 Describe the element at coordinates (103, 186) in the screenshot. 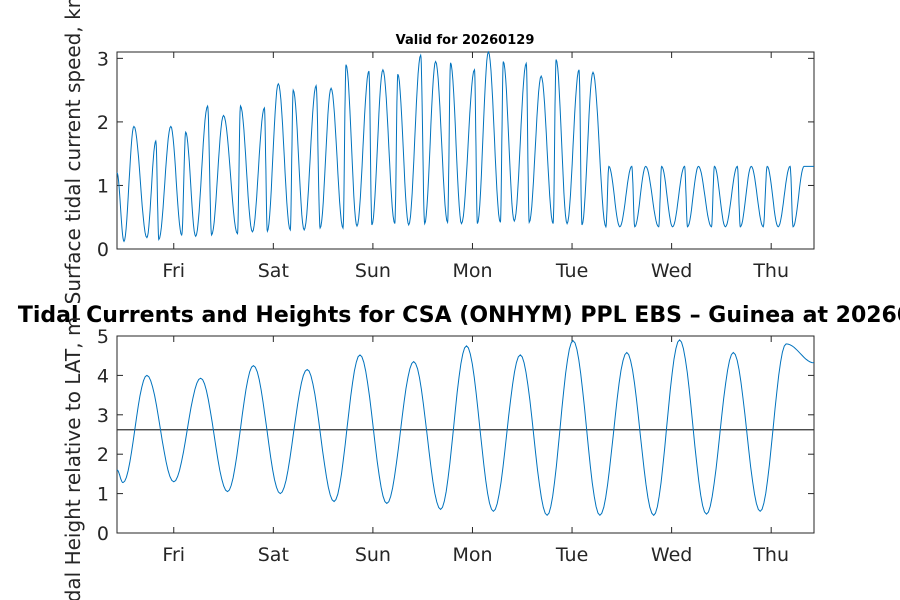

I see `current-speed-ytick-label: 1` at that location.